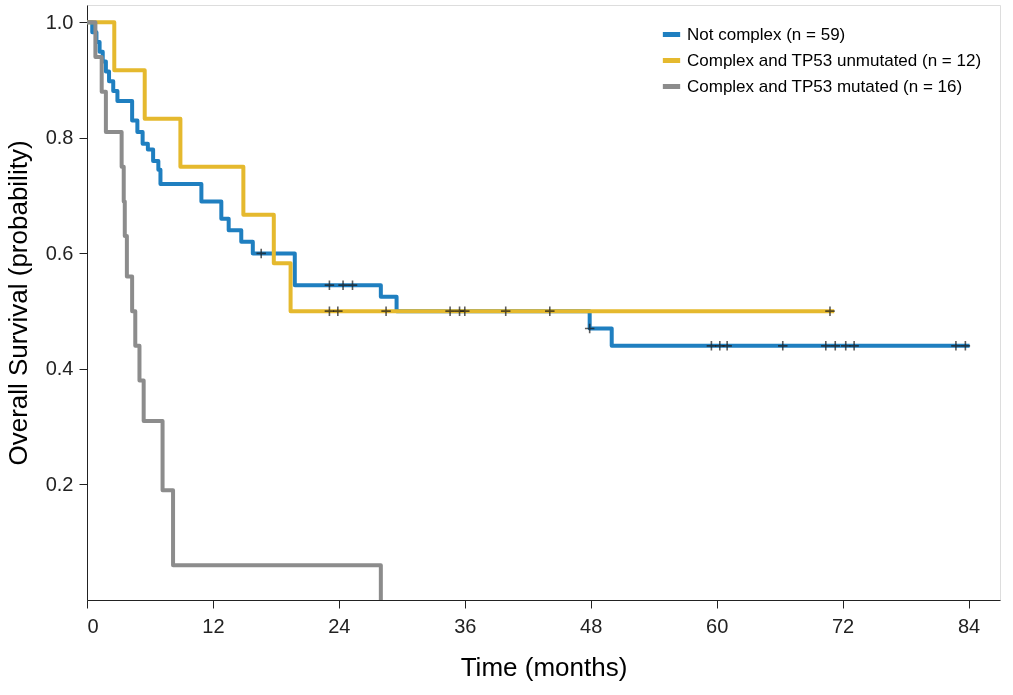  I want to click on x-axis-title: Time (months), so click(544, 666).